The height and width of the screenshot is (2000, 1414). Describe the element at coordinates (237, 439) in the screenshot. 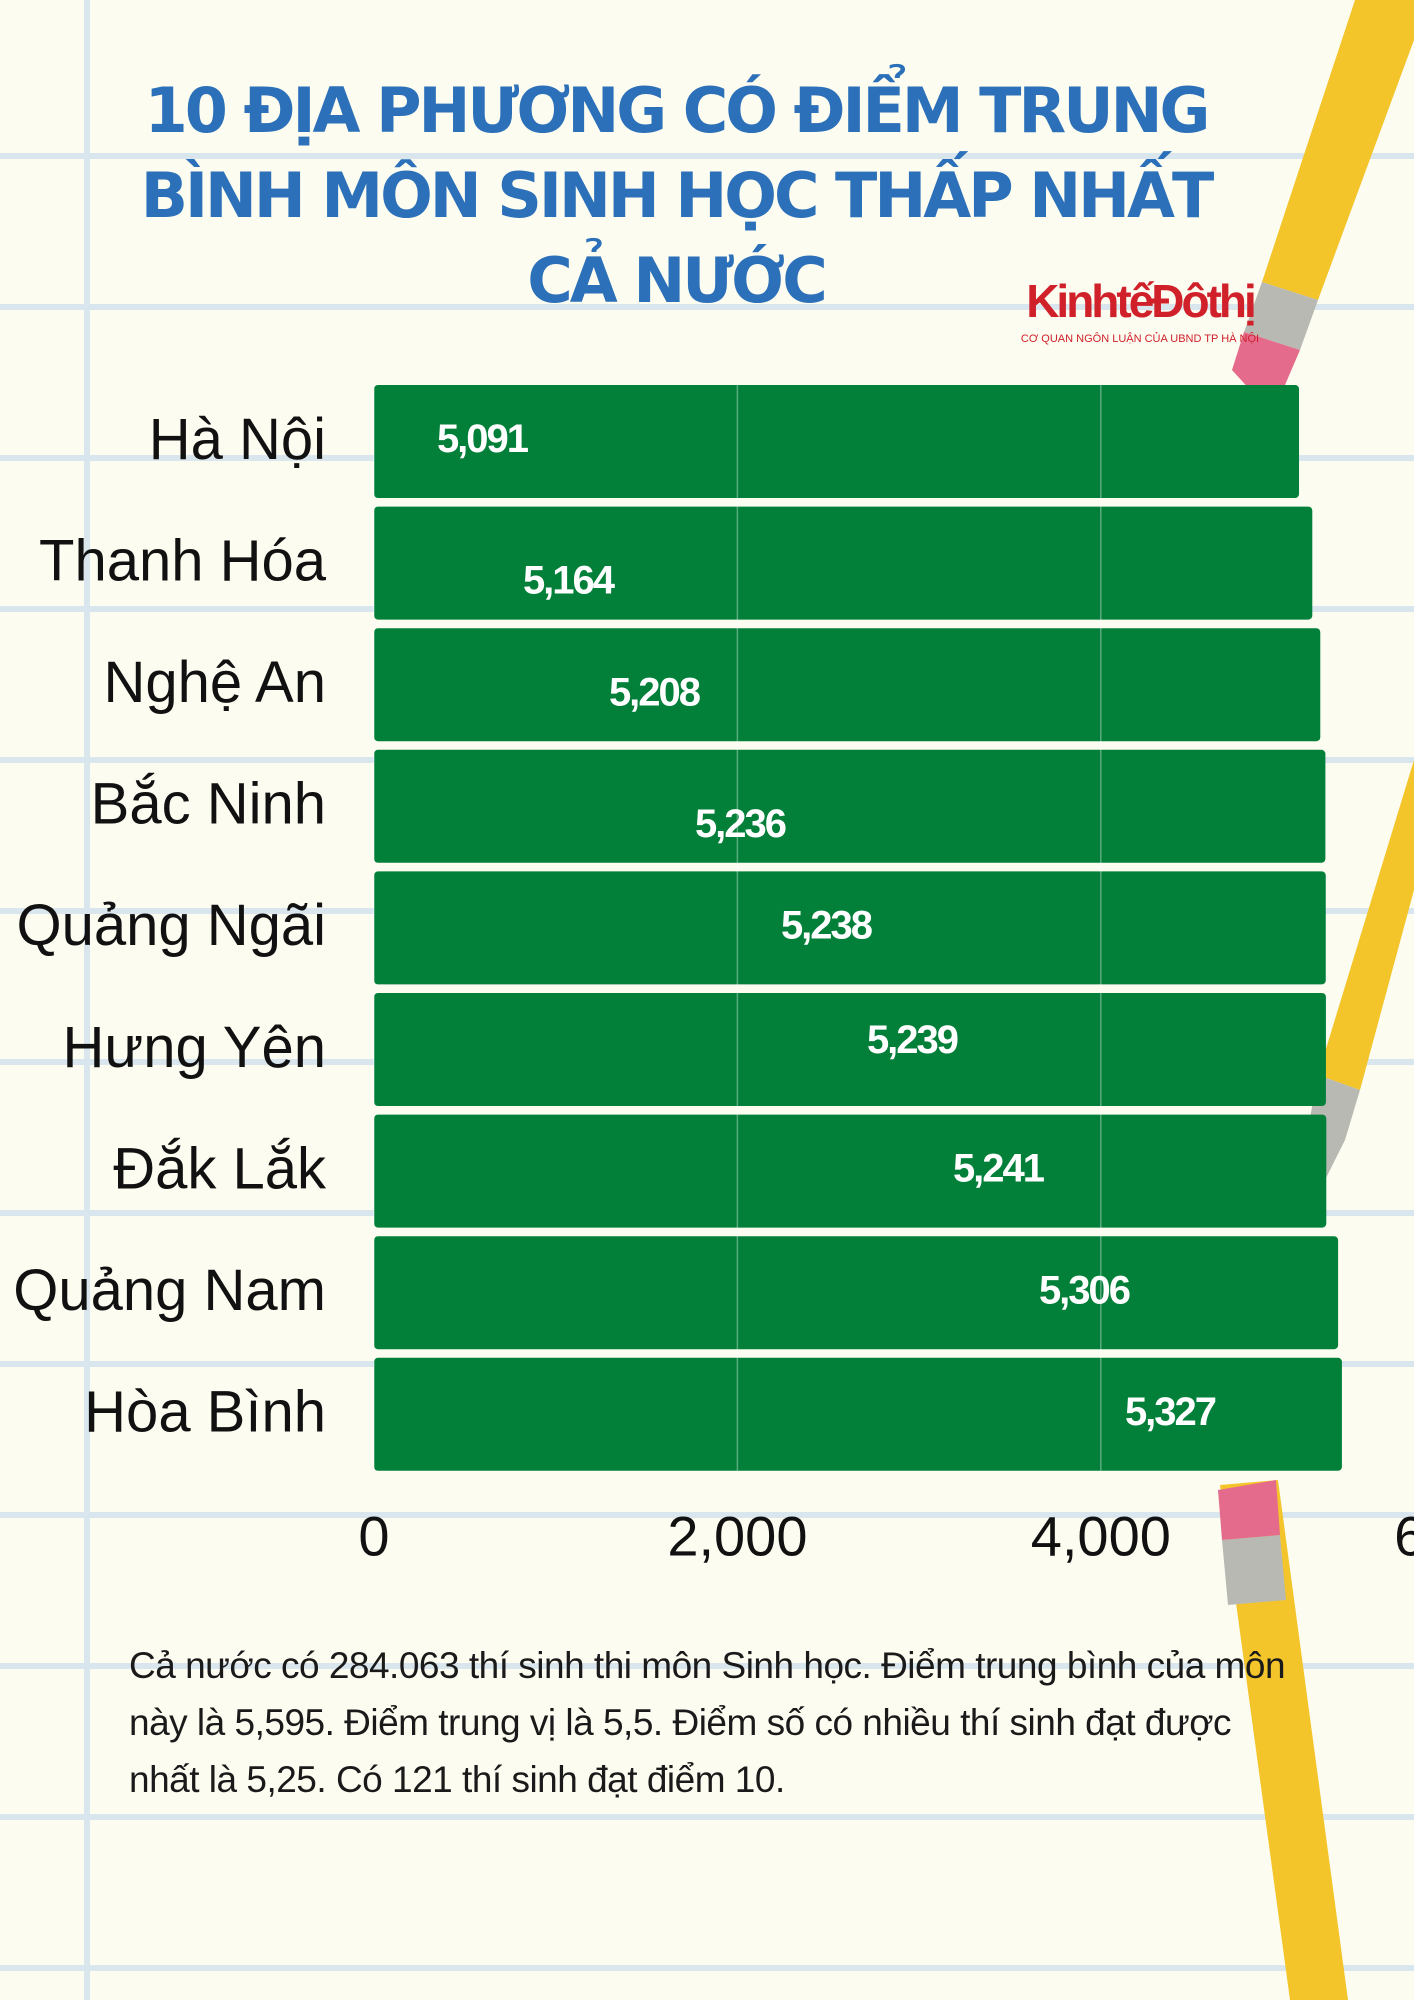

I see `y-tick-label: Hà Nội` at that location.